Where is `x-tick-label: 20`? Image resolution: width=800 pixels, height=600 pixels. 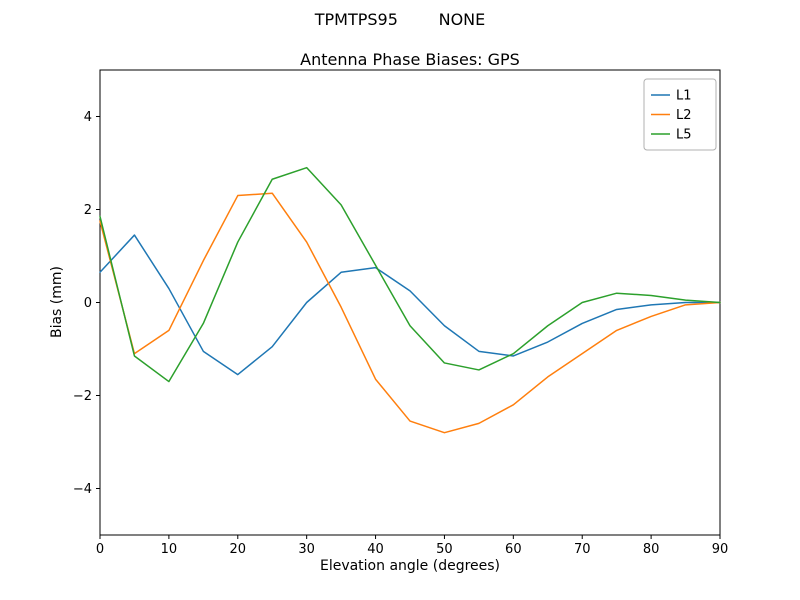 x-tick-label: 20 is located at coordinates (238, 549).